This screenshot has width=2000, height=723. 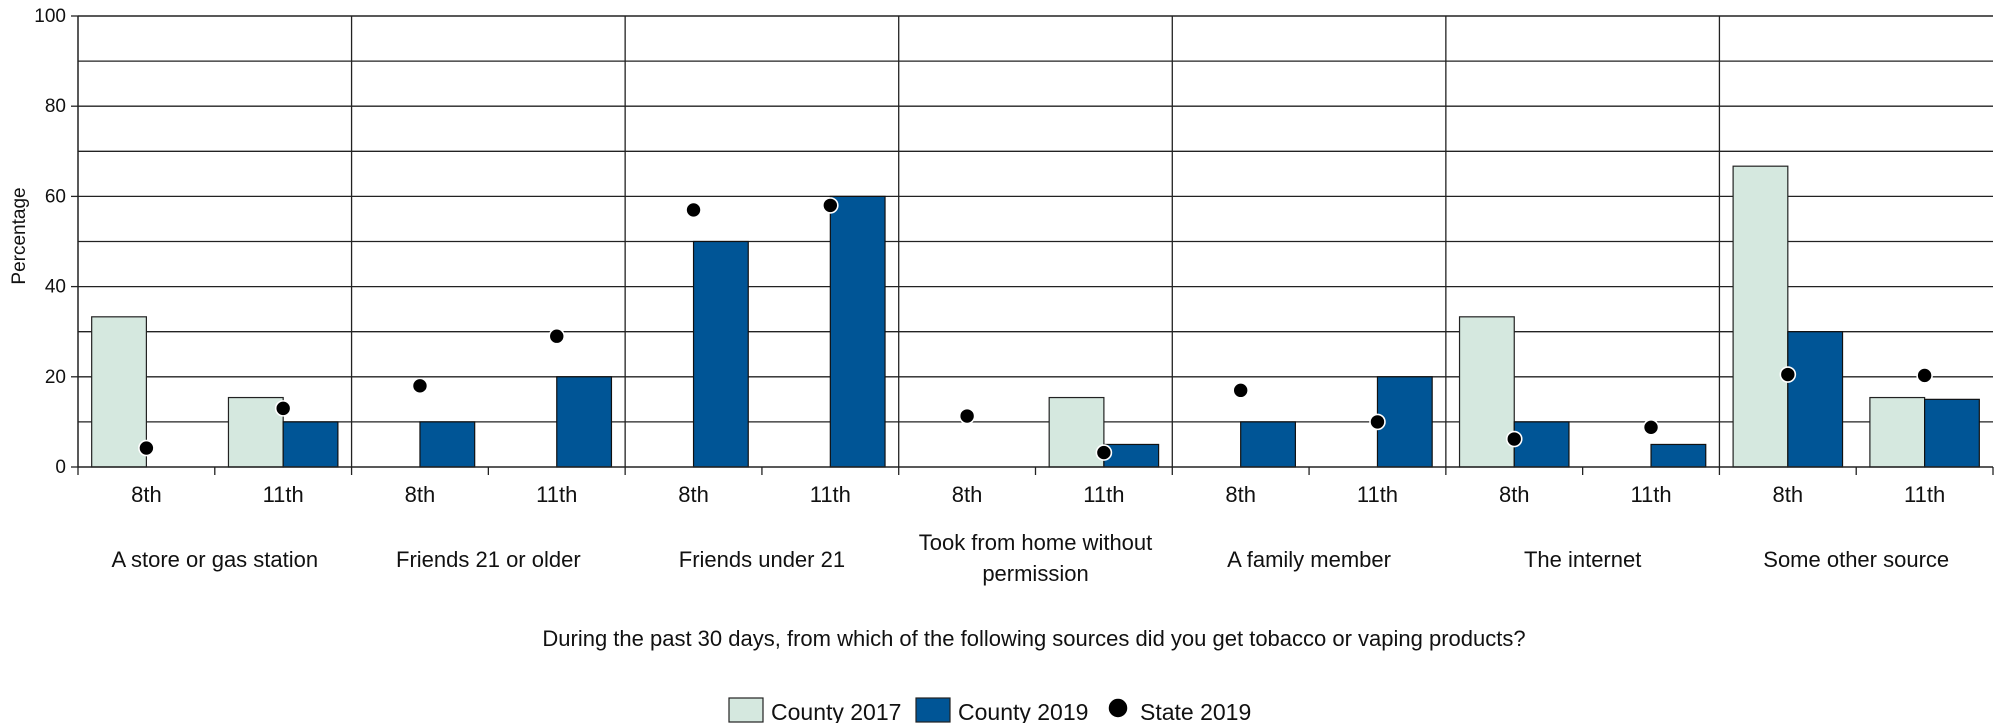 I want to click on y-tick-label: 100, so click(x=50, y=16).